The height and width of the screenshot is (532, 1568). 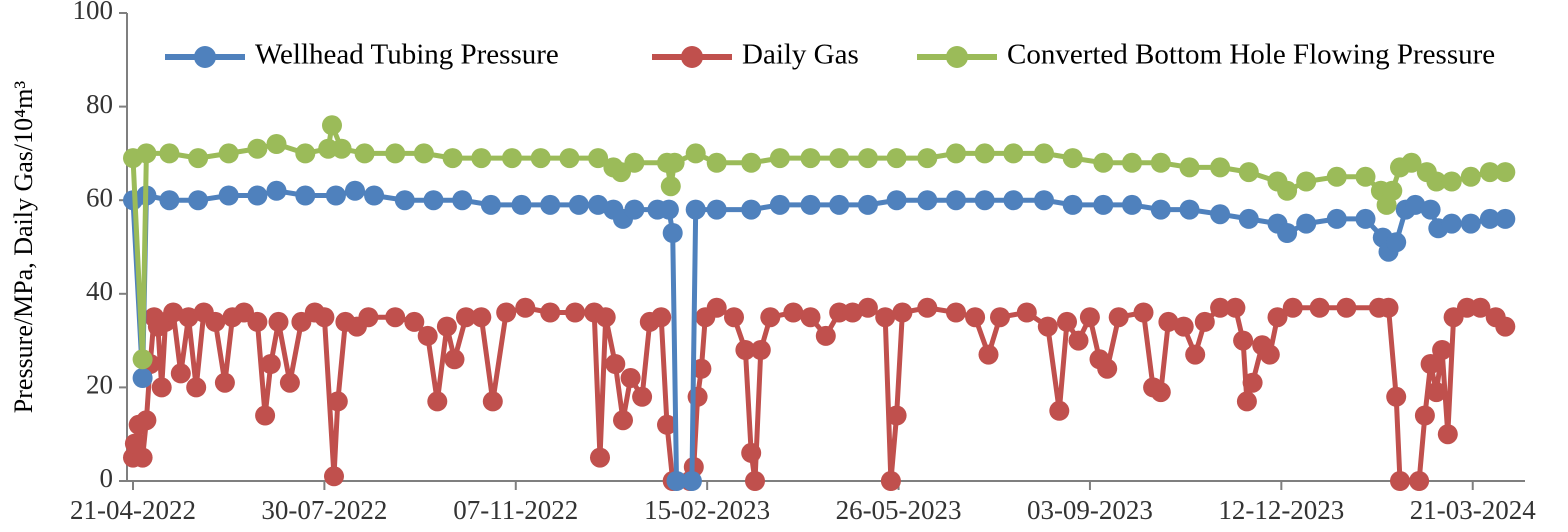 I want to click on y-tick-label: 0, so click(x=107, y=478).